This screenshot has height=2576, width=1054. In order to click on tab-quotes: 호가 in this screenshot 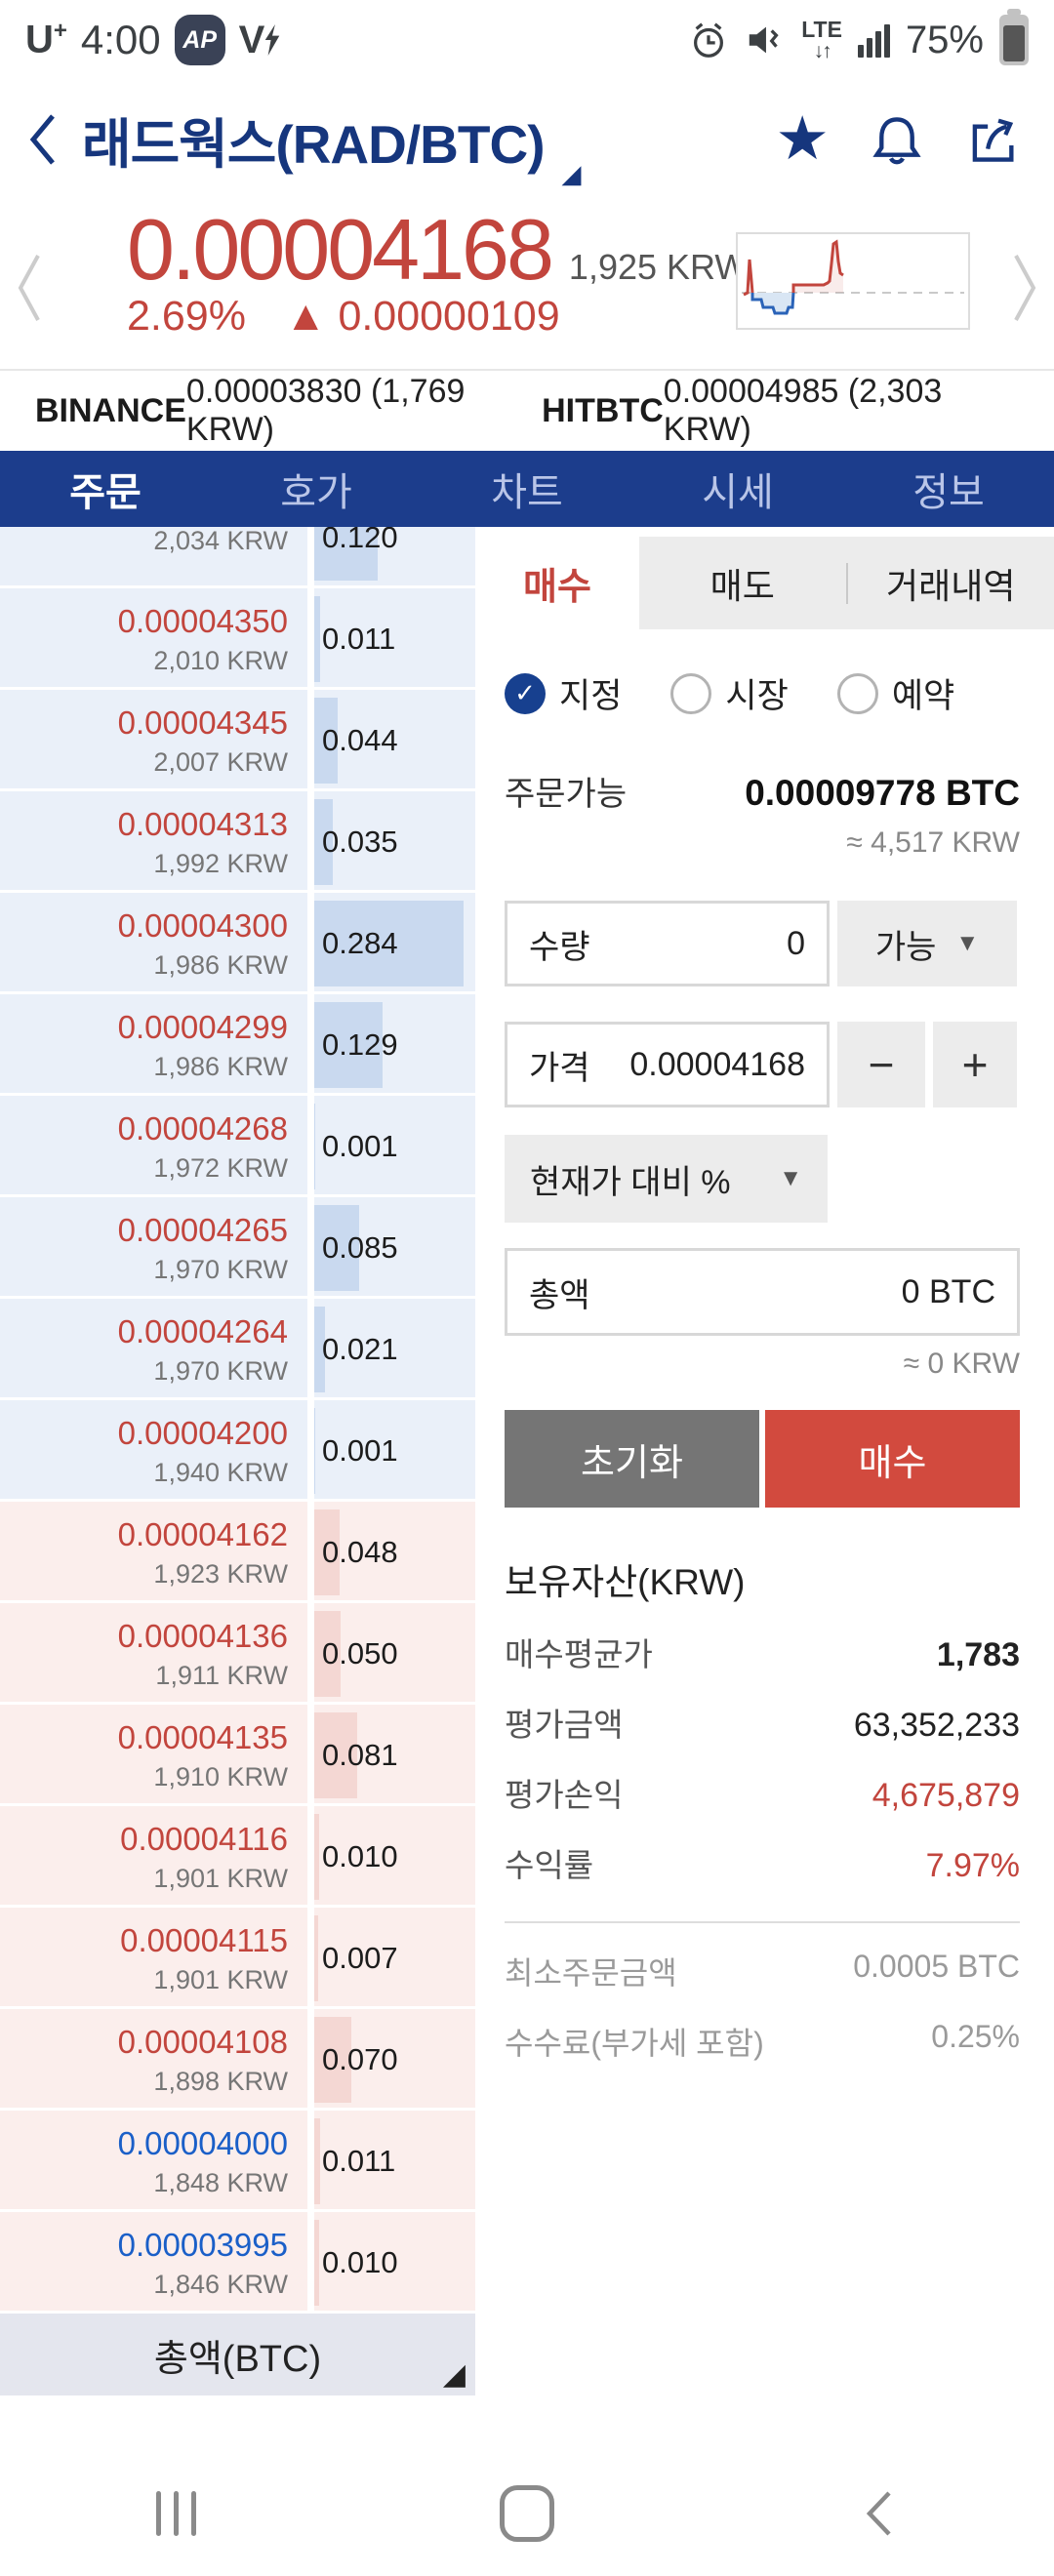, I will do `click(316, 492)`.